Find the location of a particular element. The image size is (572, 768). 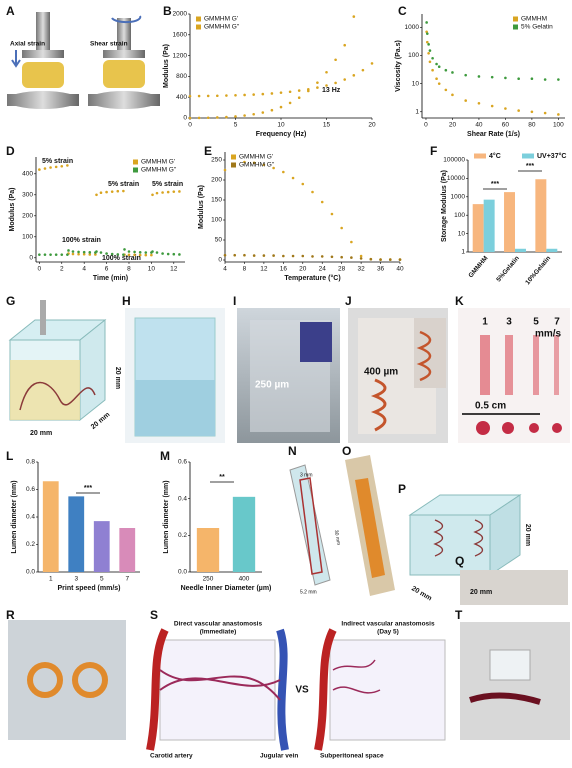

x-tick-label: 0 is located at coordinates (40, 269).